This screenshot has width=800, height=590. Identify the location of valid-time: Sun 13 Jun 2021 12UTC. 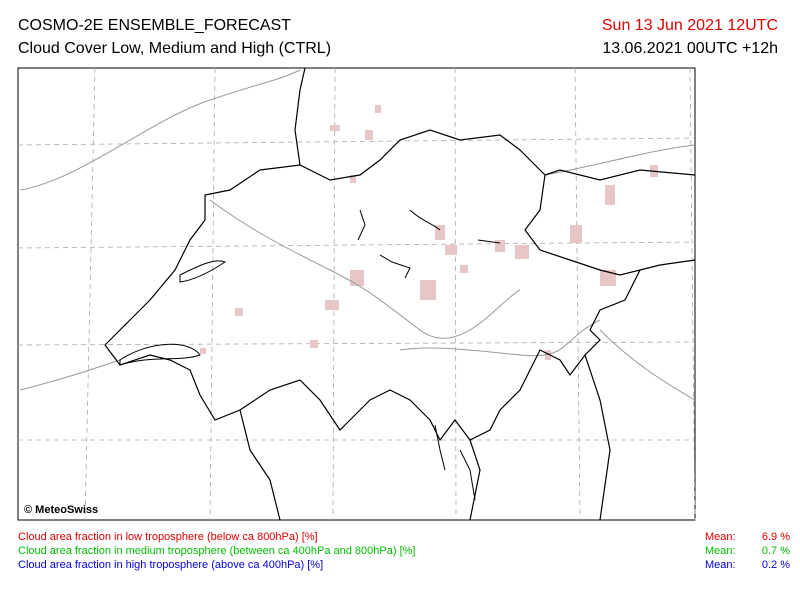
(690, 25).